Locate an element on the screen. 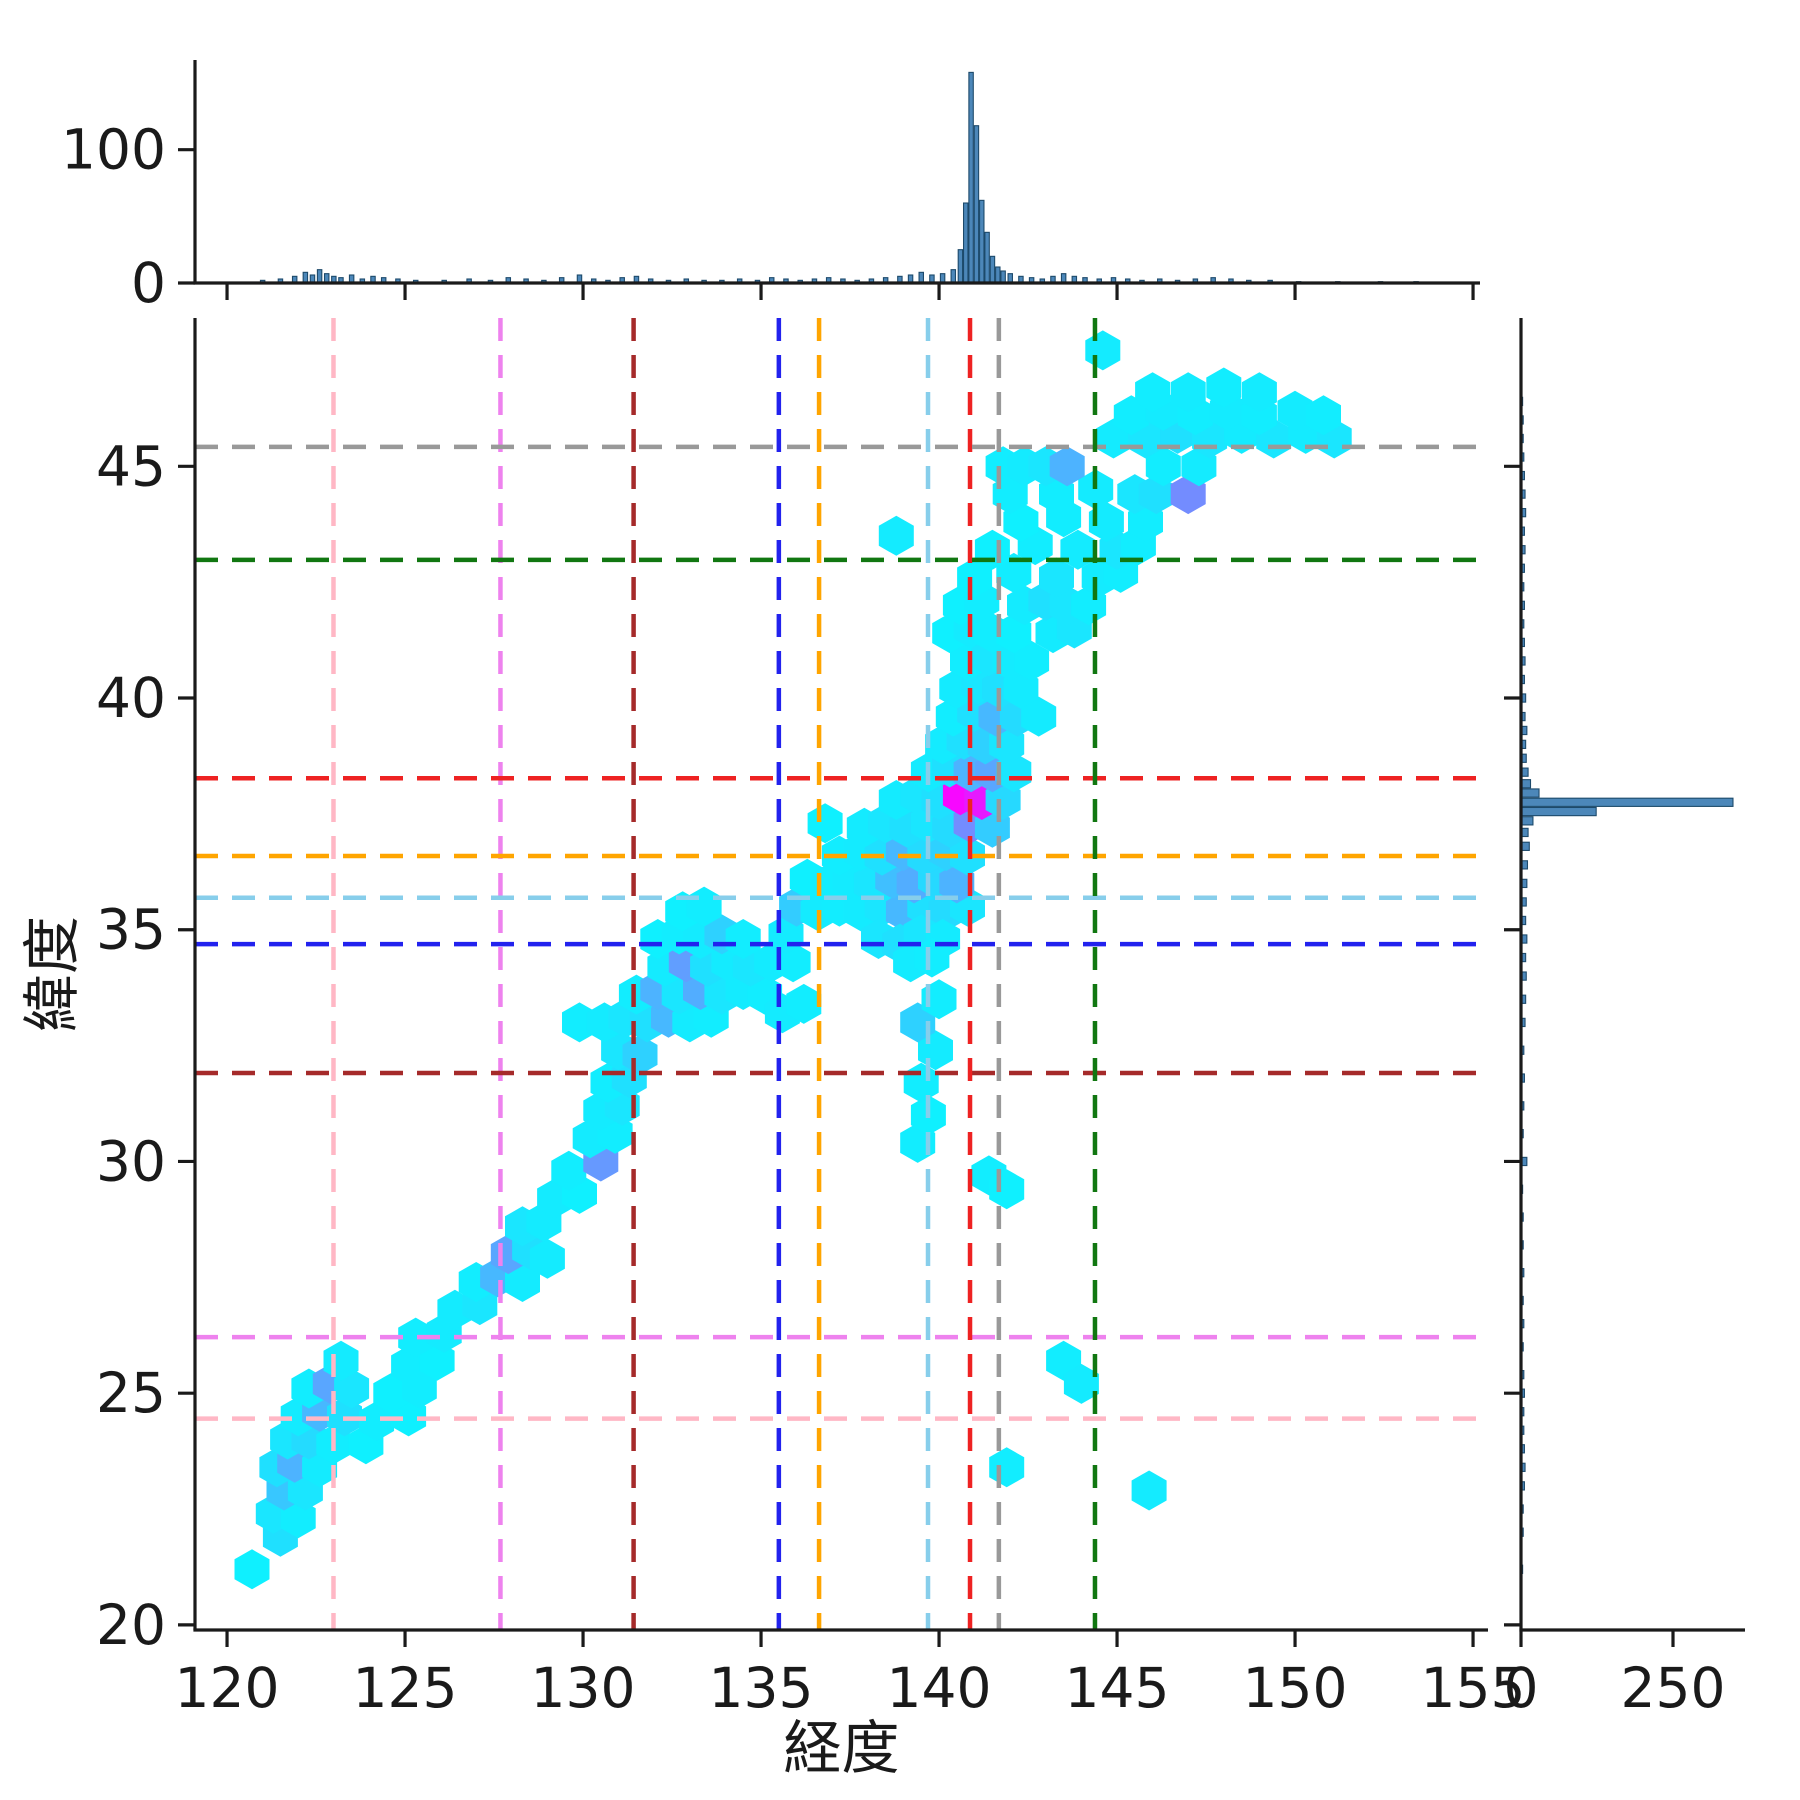 The height and width of the screenshot is (1800, 1800). top-hist-y-tick-label: 0 is located at coordinates (148, 283).